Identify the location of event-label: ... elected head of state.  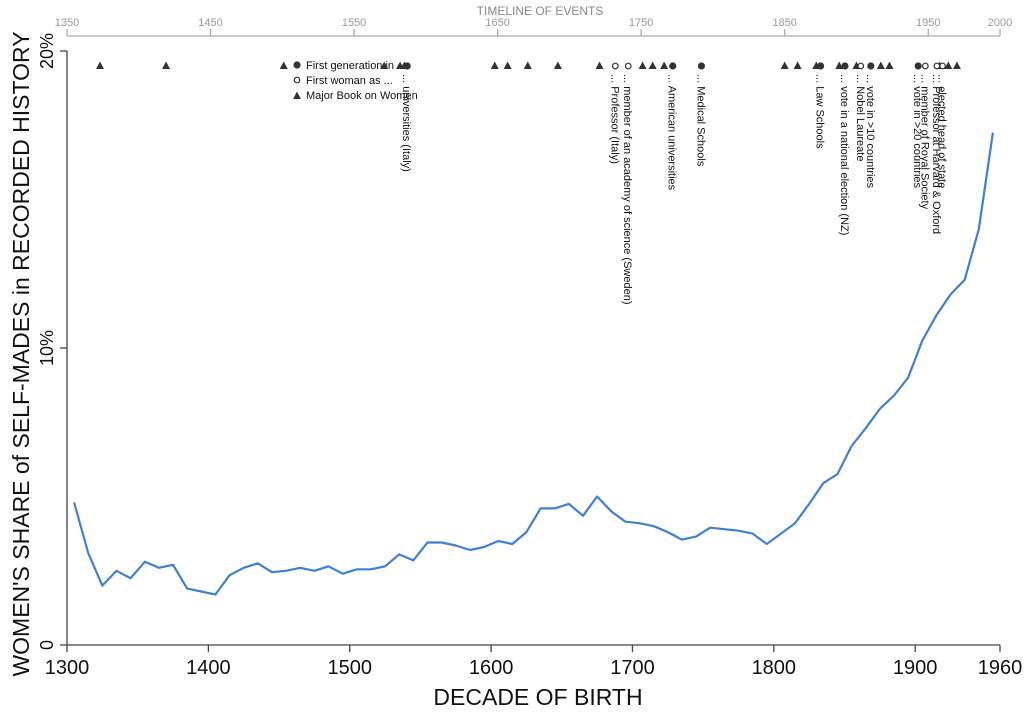
(942, 131).